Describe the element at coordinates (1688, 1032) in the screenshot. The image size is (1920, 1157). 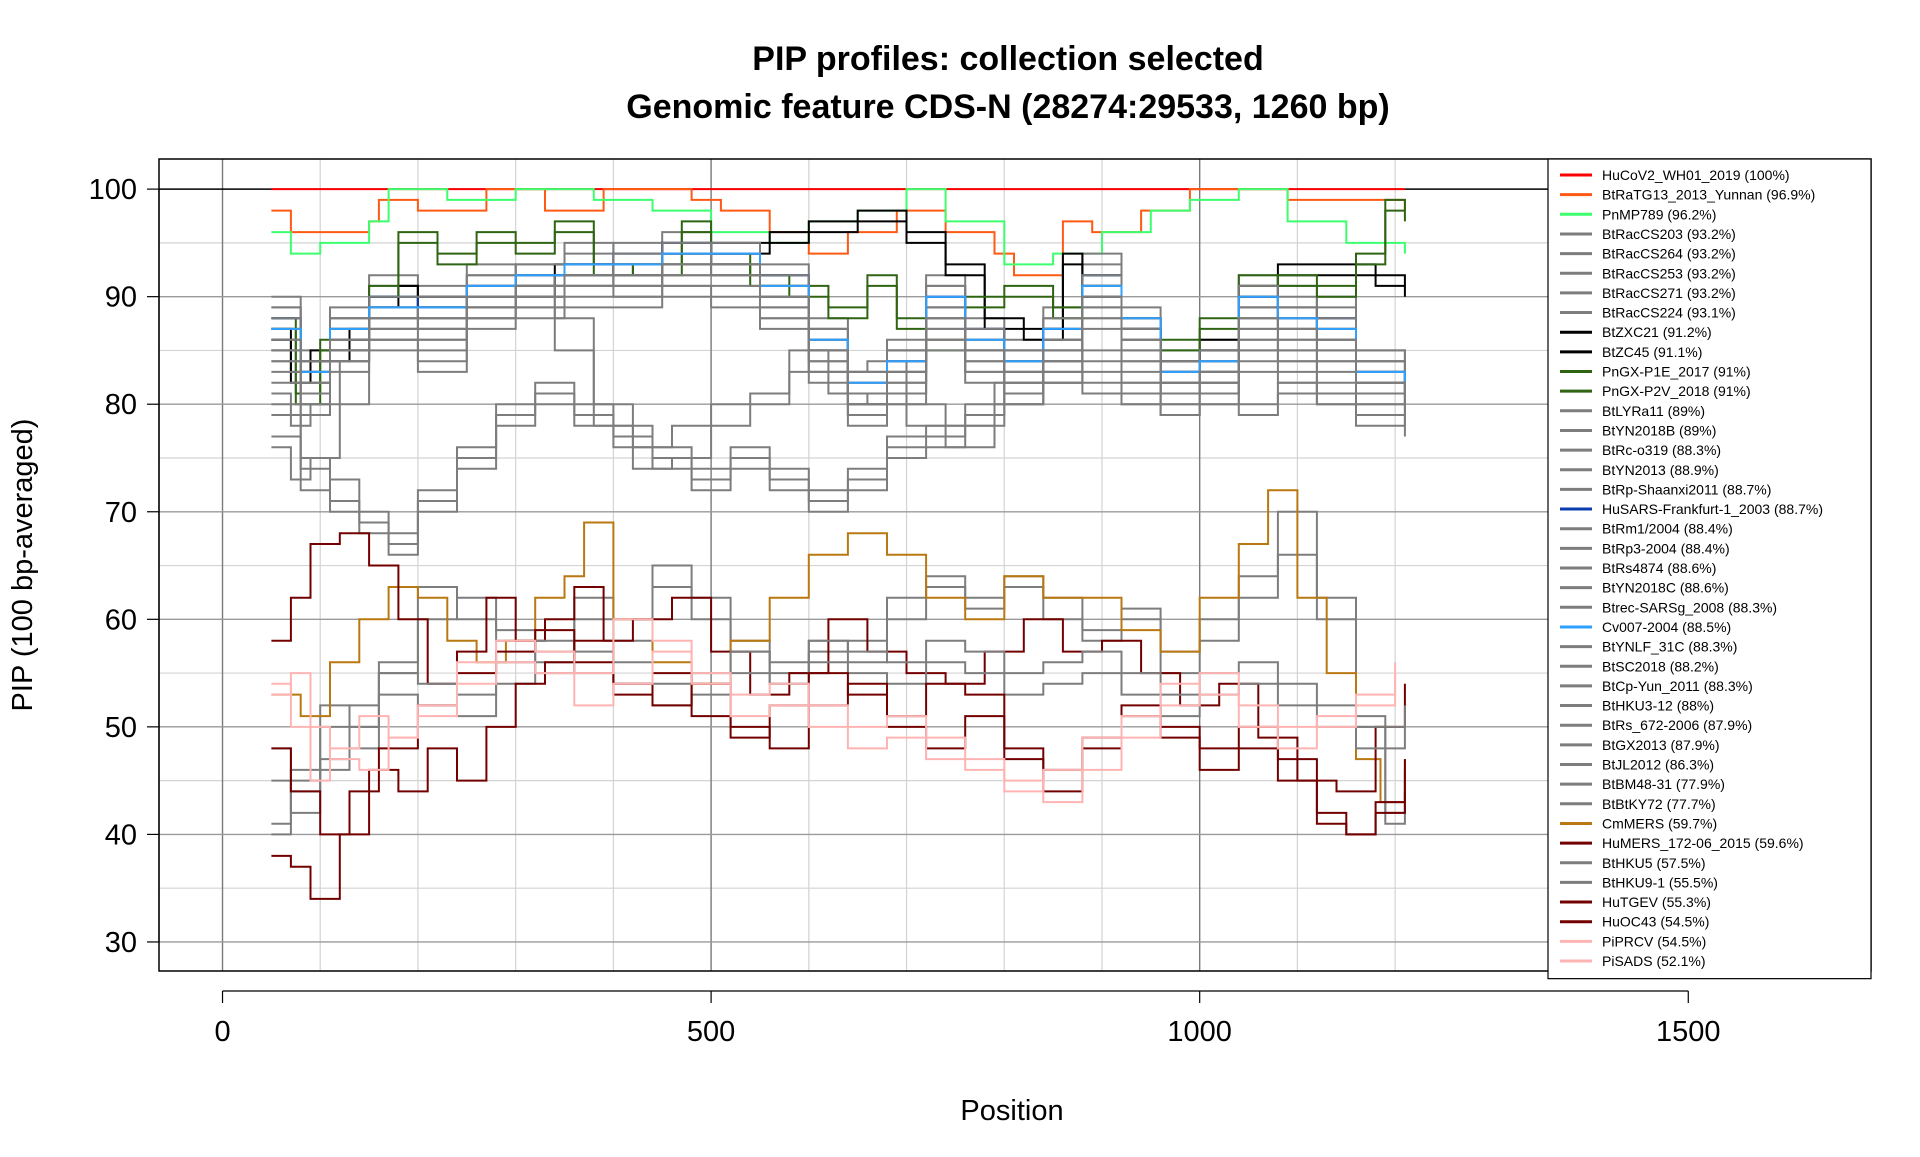
I see `x-tick-label: 1500` at that location.